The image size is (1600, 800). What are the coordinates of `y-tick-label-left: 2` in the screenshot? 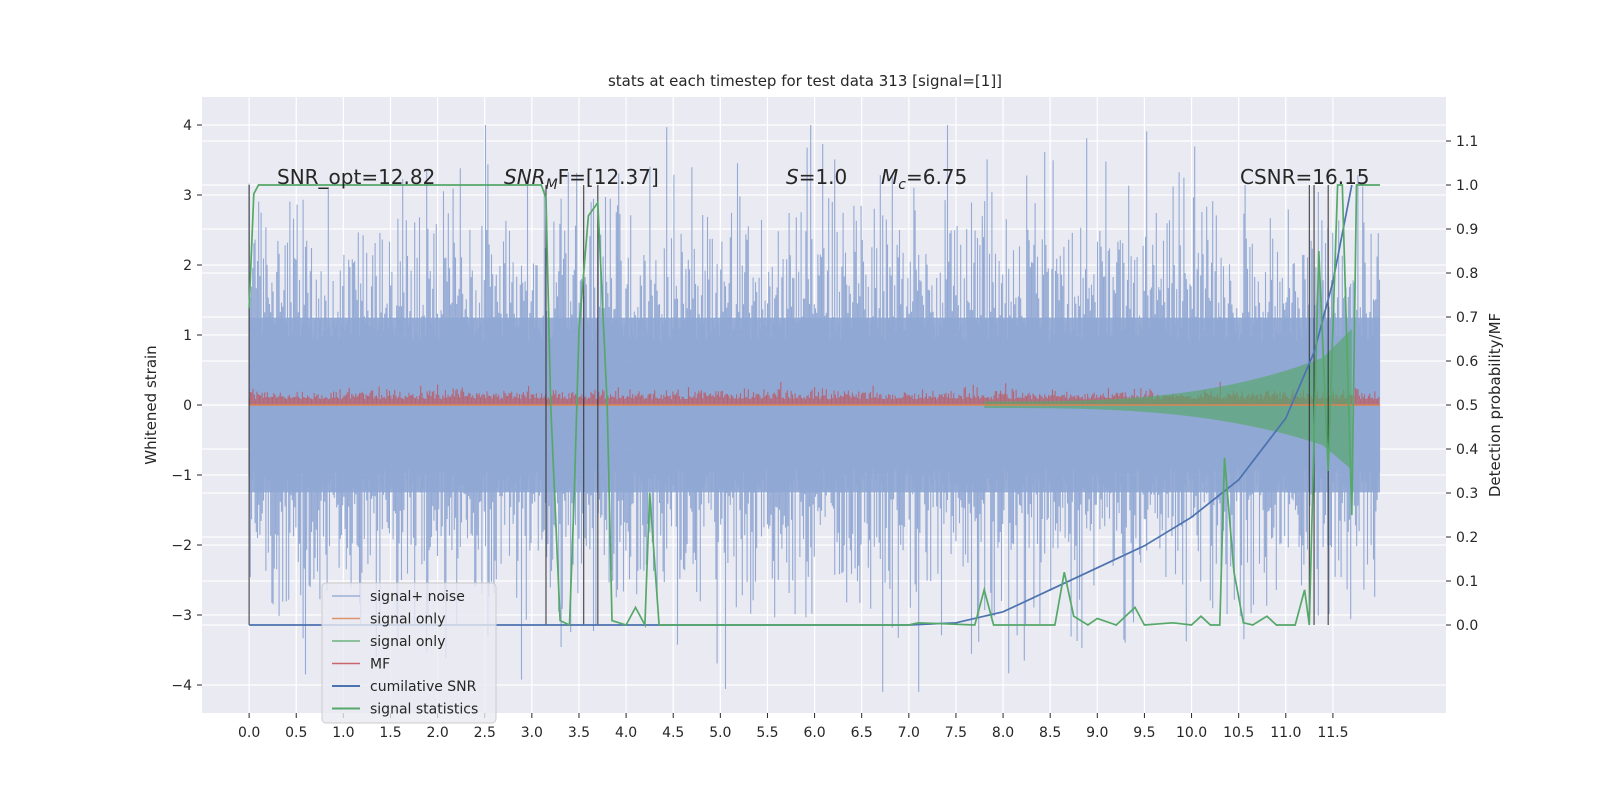 It's located at (187, 266).